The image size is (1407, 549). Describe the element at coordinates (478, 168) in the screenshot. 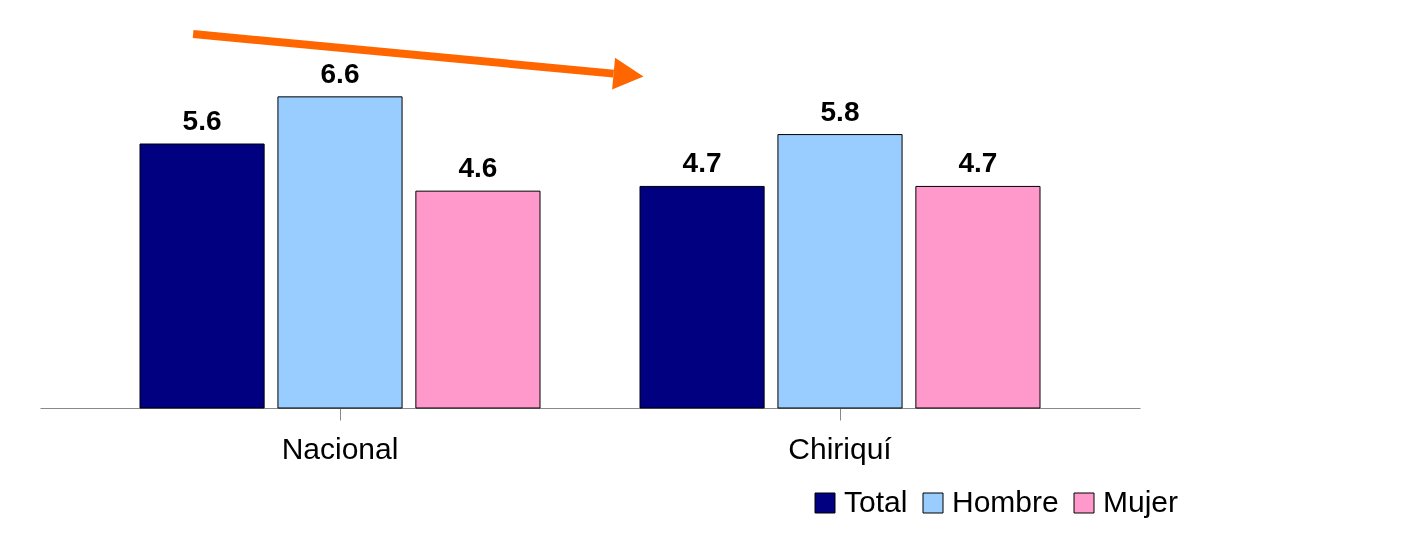

I see `data-label: 4.6` at that location.